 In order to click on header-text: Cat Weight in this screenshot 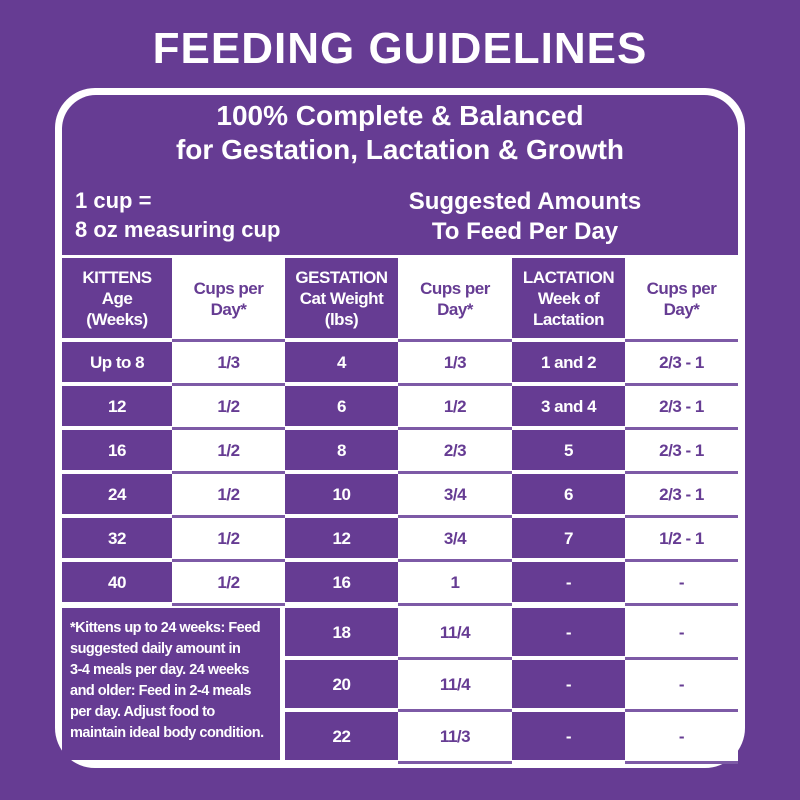, I will do `click(341, 298)`.